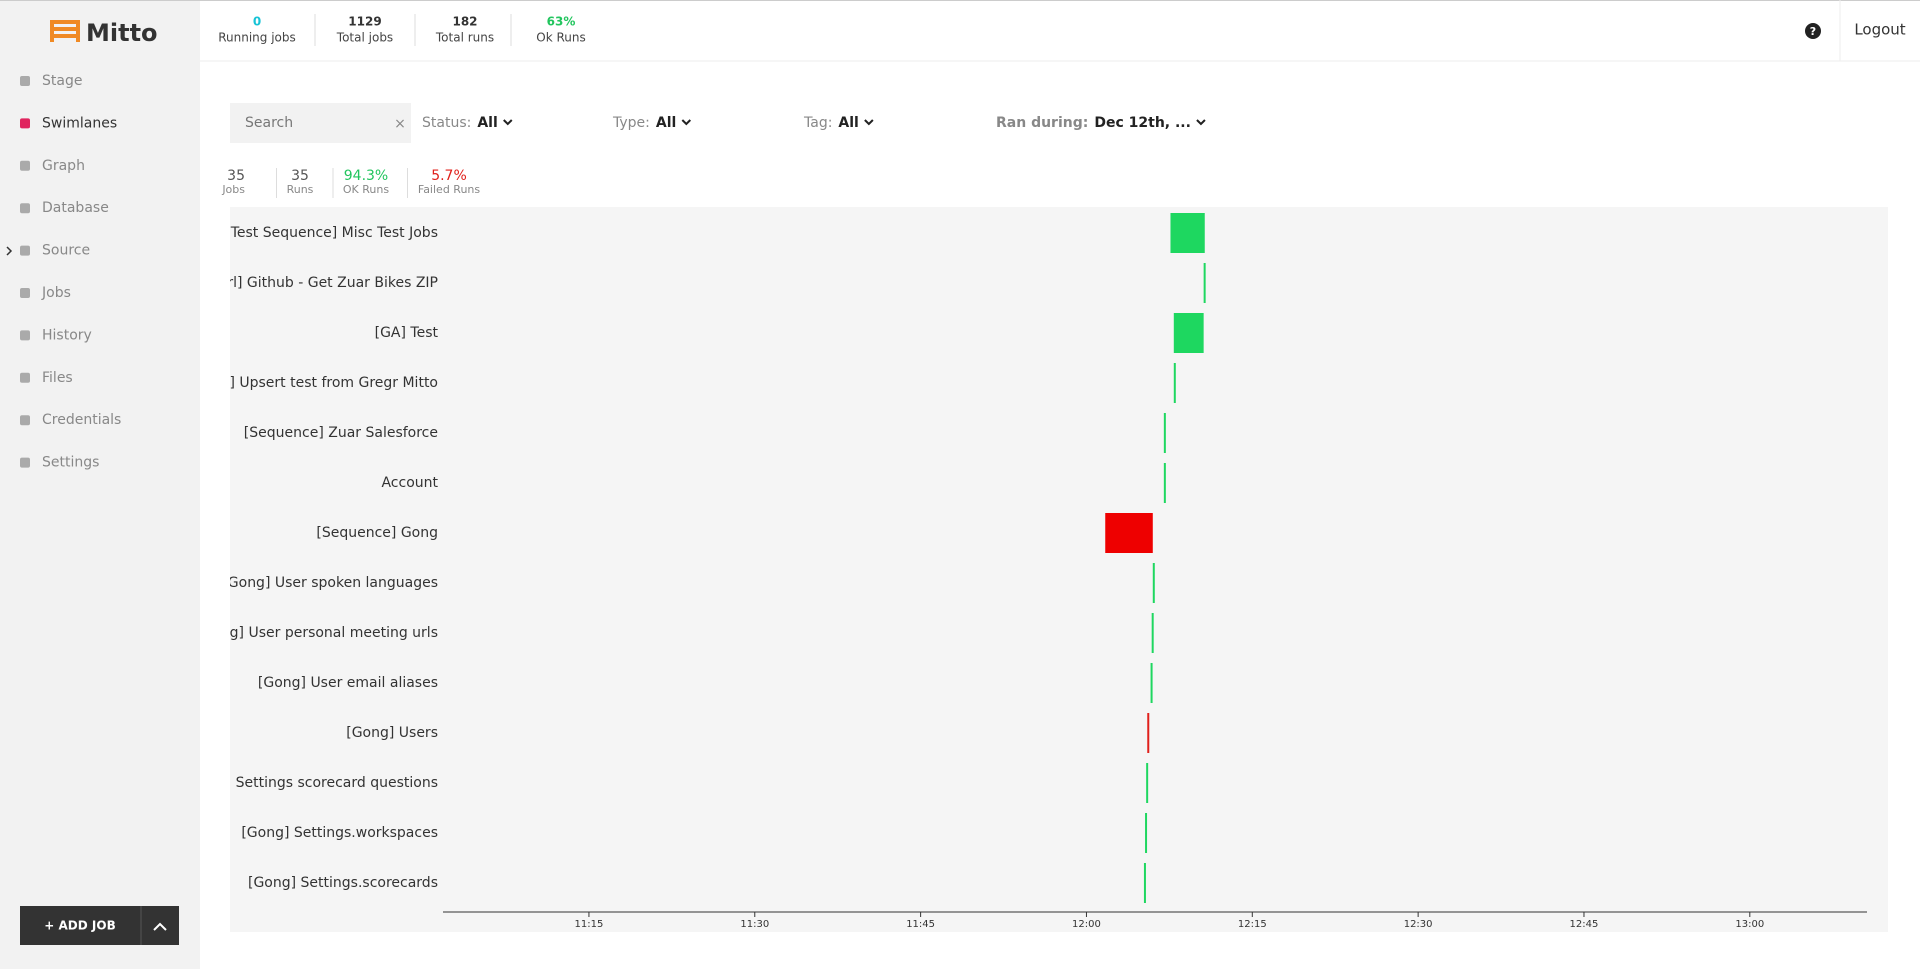  Describe the element at coordinates (100, 484) in the screenshot. I see `sidebar` at that location.